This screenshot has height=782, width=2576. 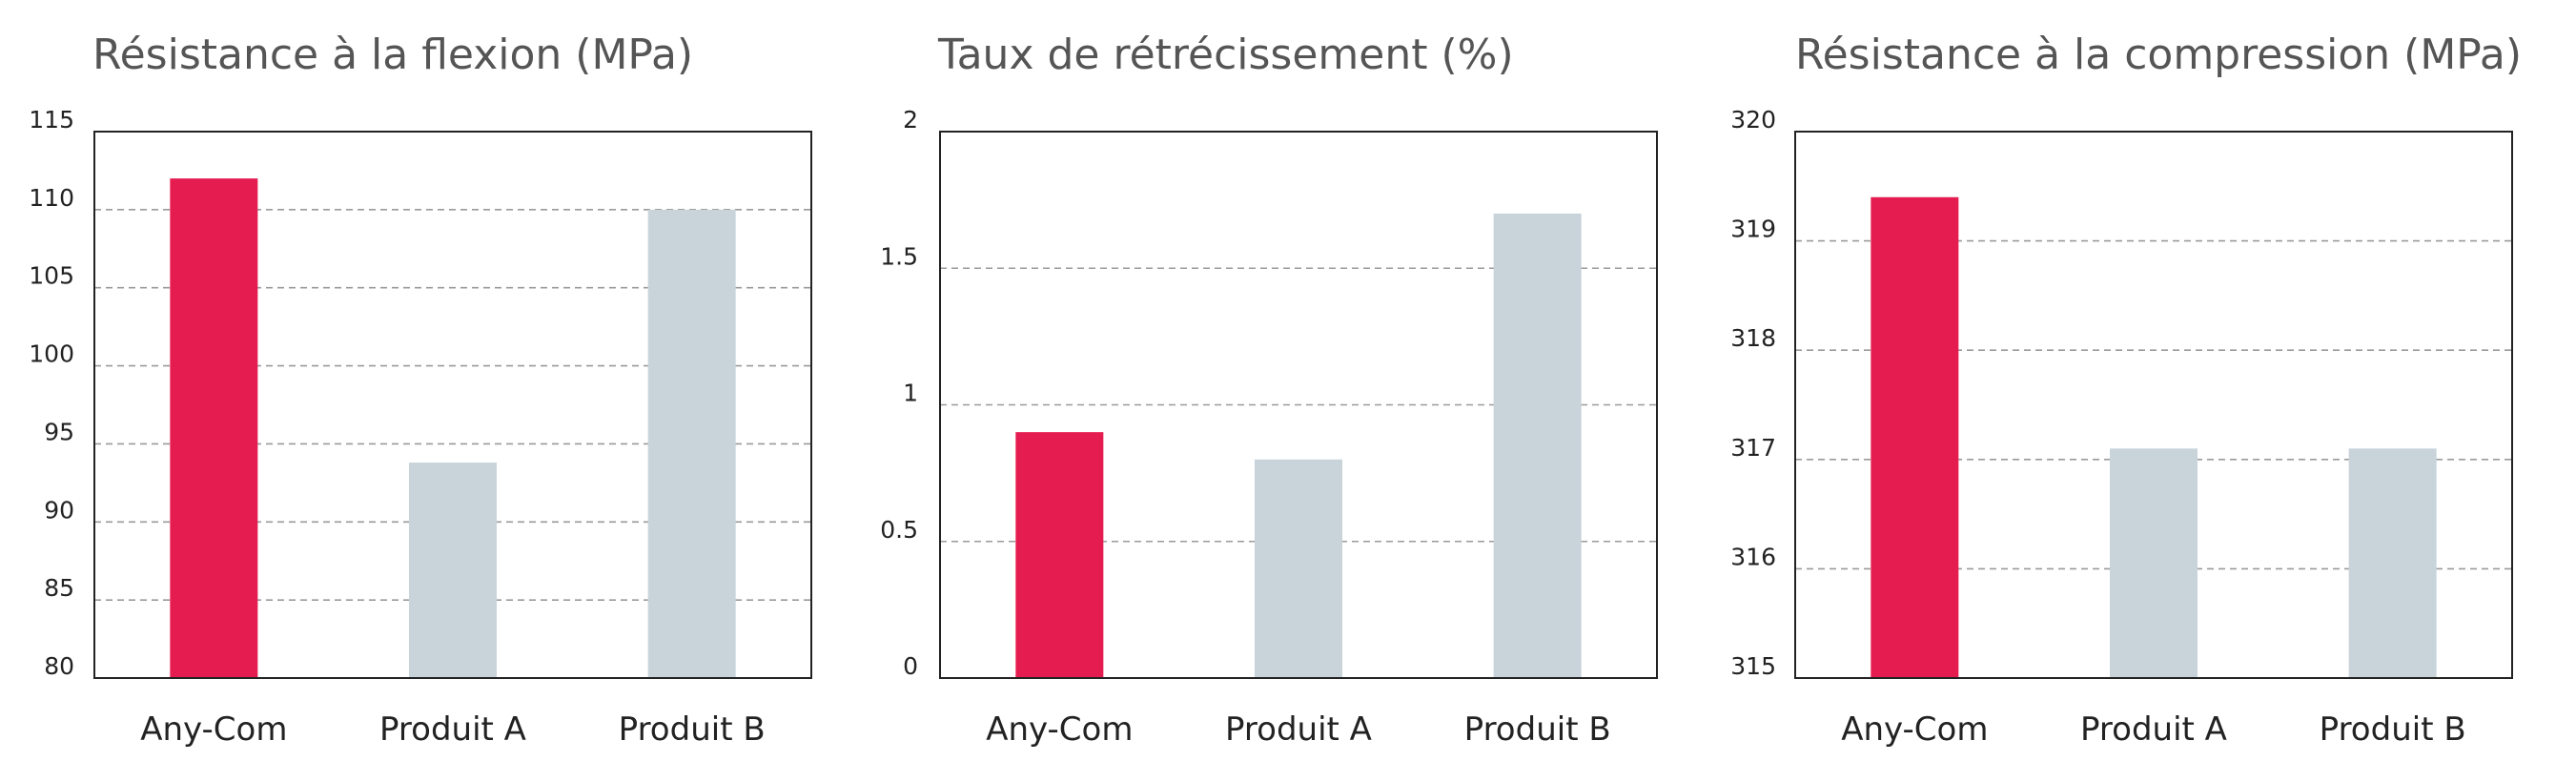 What do you see at coordinates (1753, 229) in the screenshot?
I see `y-tick-label: 319` at bounding box center [1753, 229].